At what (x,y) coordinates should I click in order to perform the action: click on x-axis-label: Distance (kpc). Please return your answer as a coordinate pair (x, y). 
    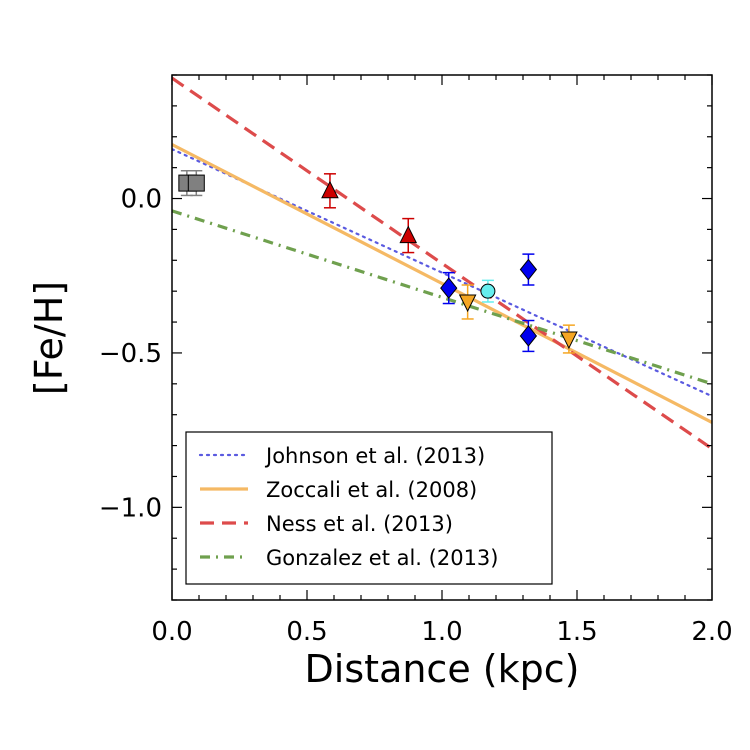
    Looking at the image, I should click on (442, 669).